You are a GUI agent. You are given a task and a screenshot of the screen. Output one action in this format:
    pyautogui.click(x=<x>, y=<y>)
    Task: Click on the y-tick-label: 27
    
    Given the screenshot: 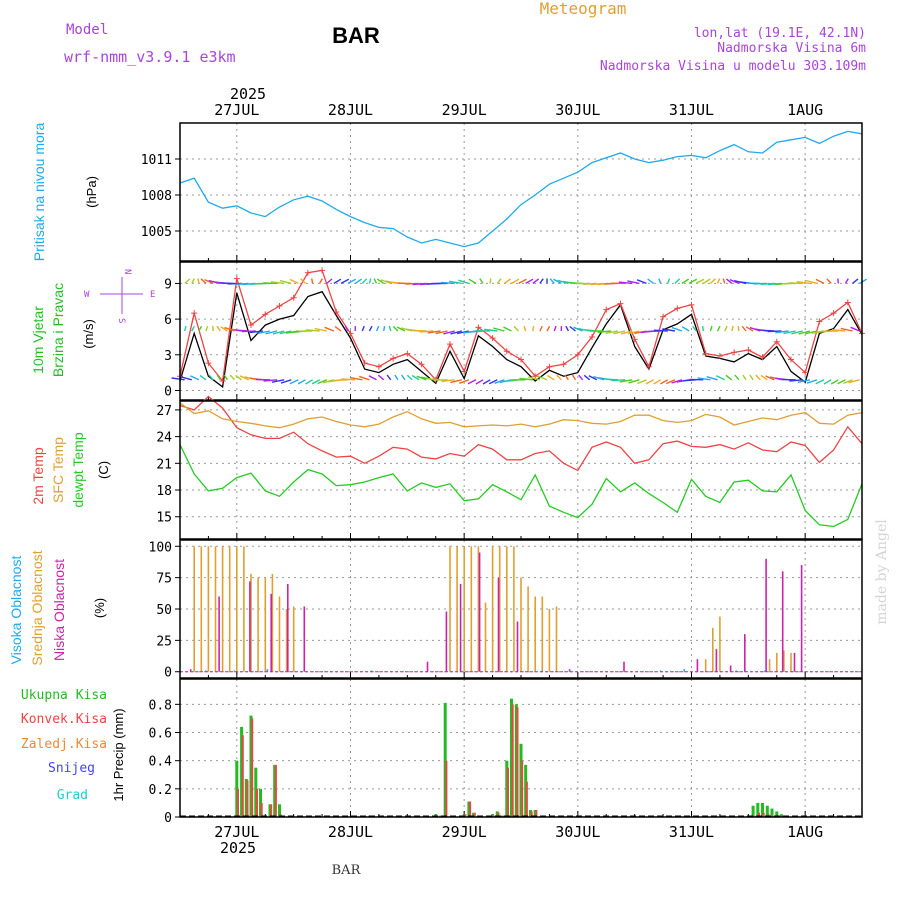 What is the action you would take?
    pyautogui.click(x=164, y=411)
    